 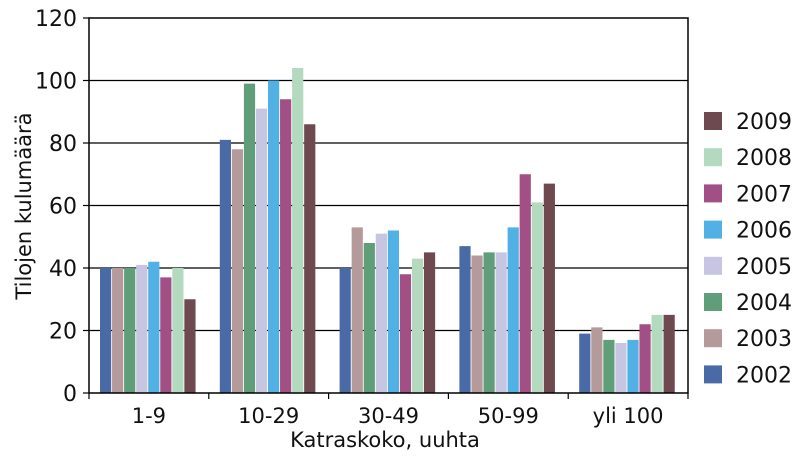 I want to click on y-tick-label: 120, so click(x=56, y=19).